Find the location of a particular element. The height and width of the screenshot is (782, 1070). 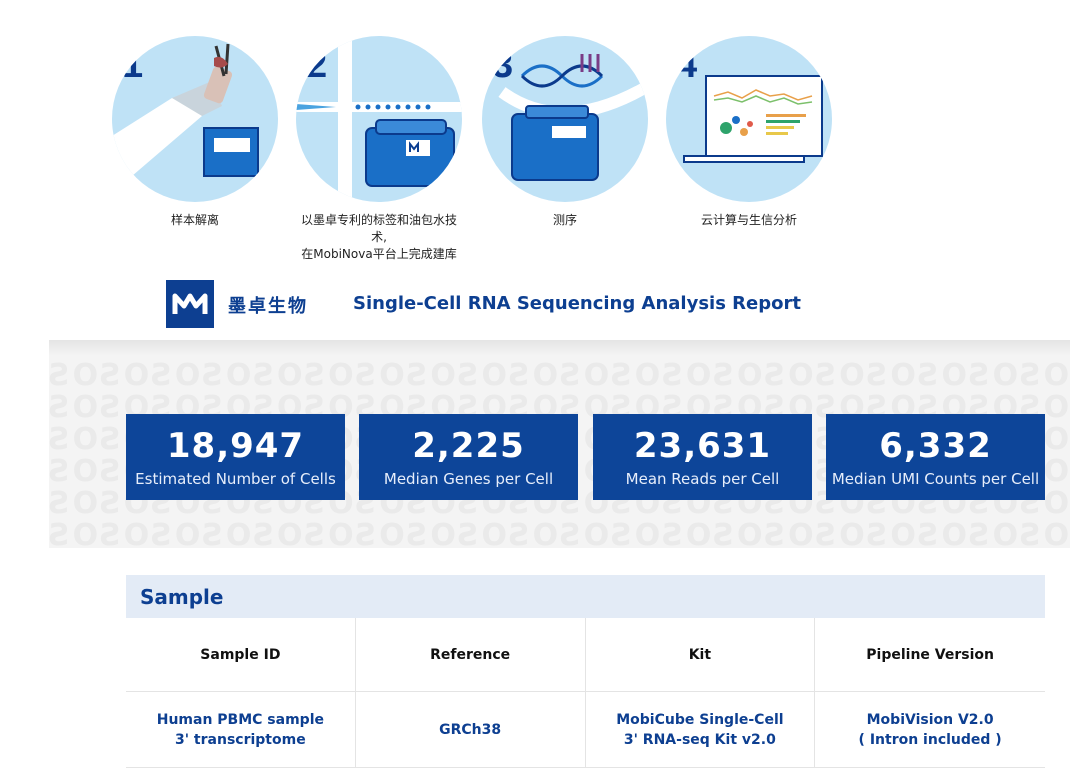

metric-value: 2,225 is located at coordinates (468, 446).